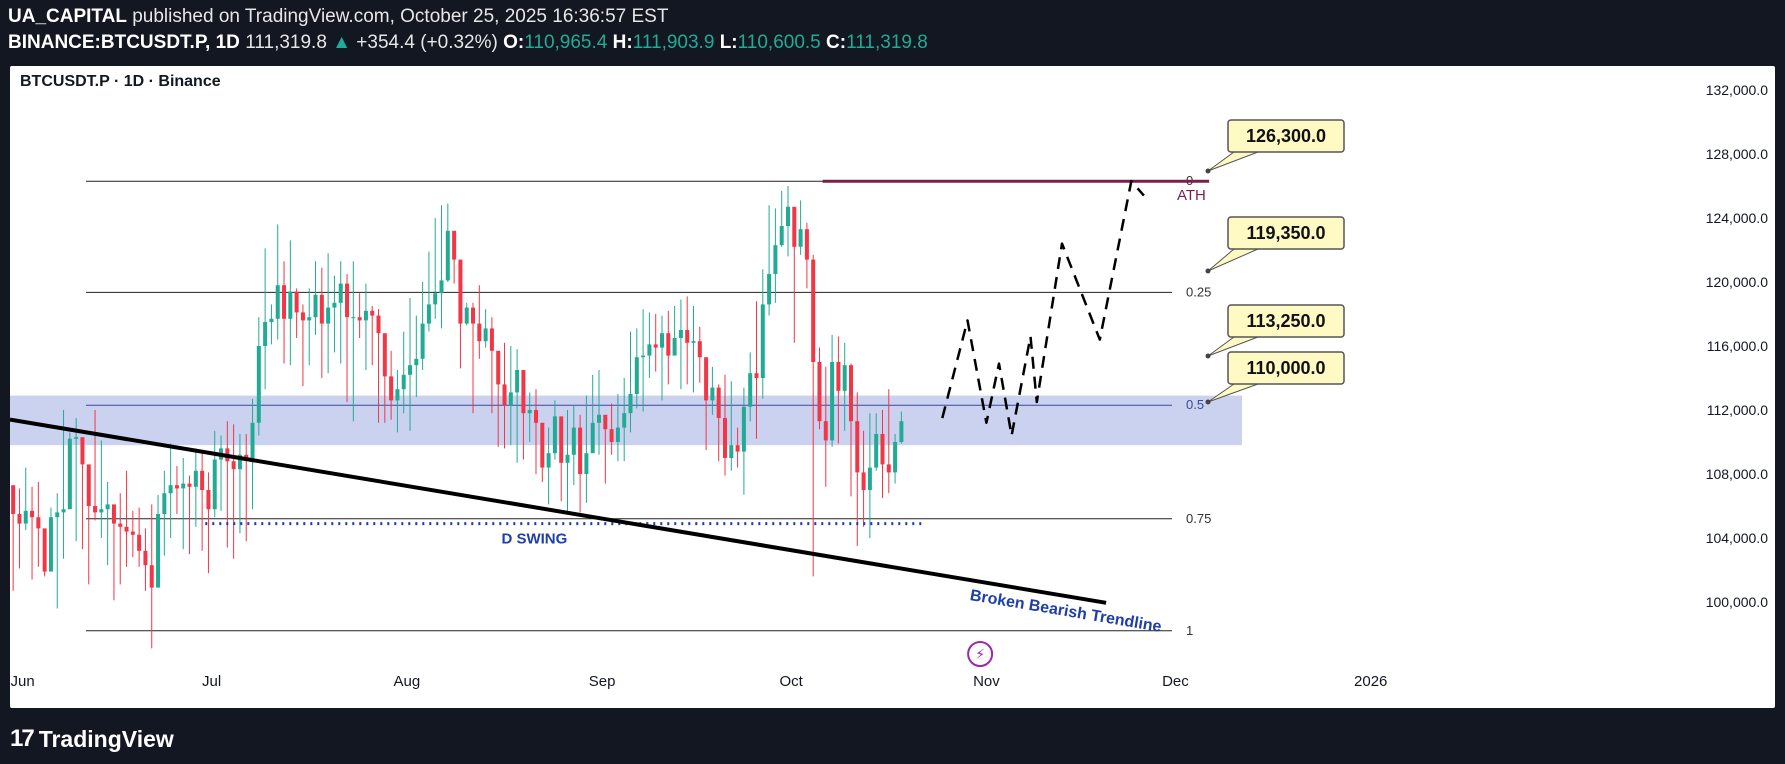 The height and width of the screenshot is (764, 1785). I want to click on tradingview-footer: 17 TradingView, so click(92, 739).